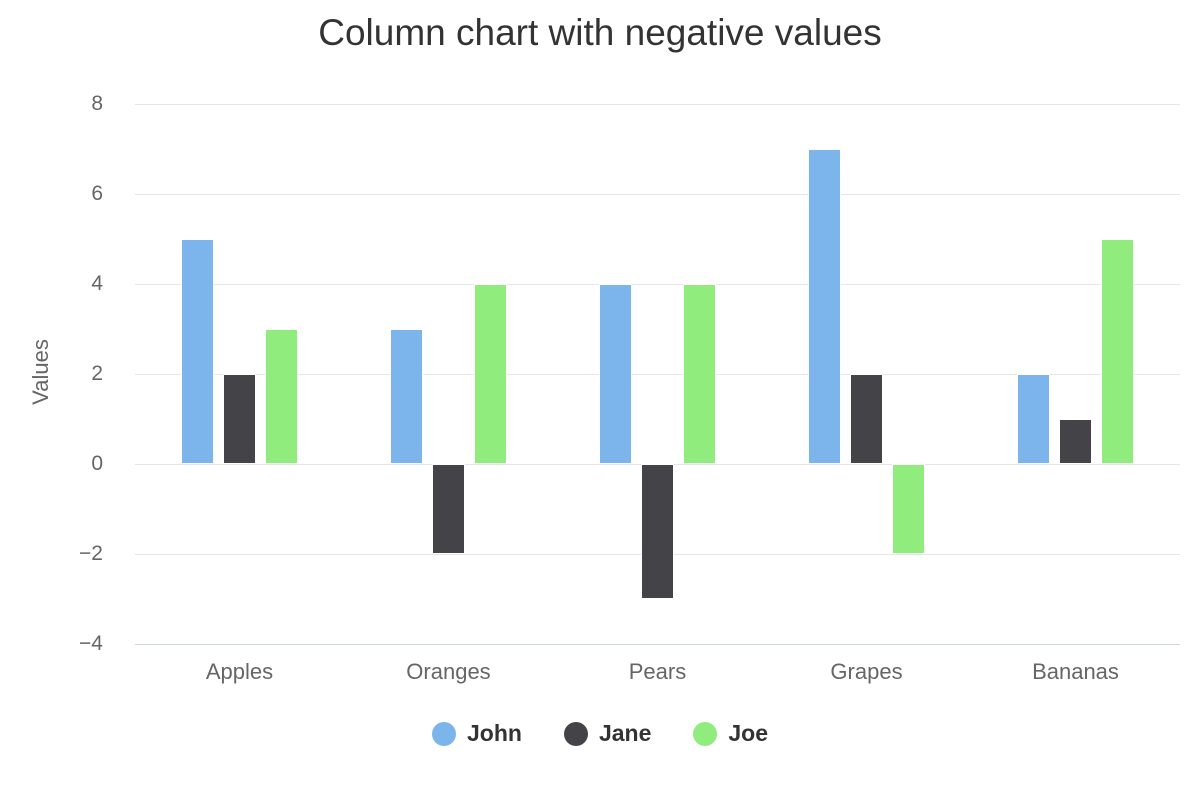  I want to click on bar-joe-grapes, so click(908, 509).